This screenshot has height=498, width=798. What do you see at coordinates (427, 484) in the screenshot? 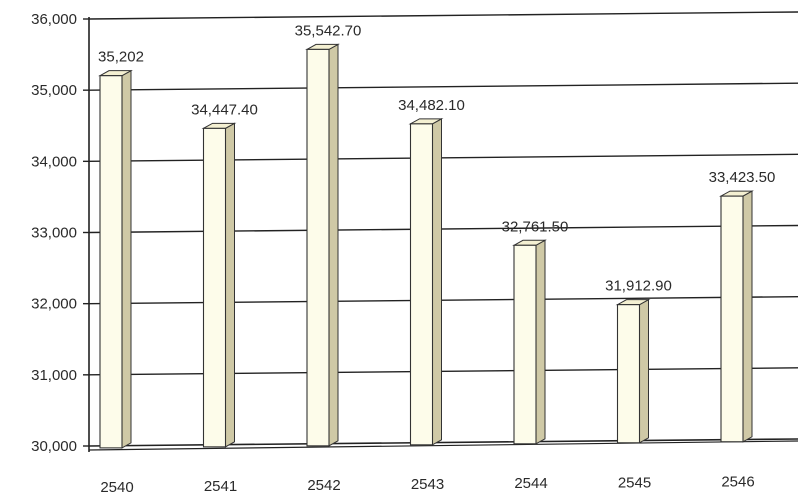
I see `x-tick-label: 2543` at bounding box center [427, 484].